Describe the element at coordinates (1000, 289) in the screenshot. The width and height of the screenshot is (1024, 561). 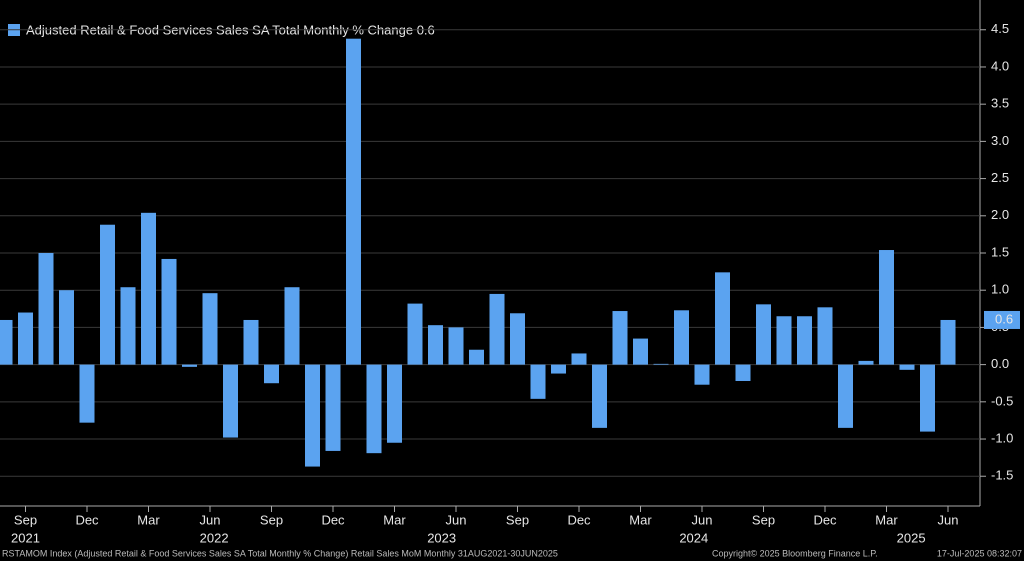
I see `y-tick-label: 1.0` at that location.